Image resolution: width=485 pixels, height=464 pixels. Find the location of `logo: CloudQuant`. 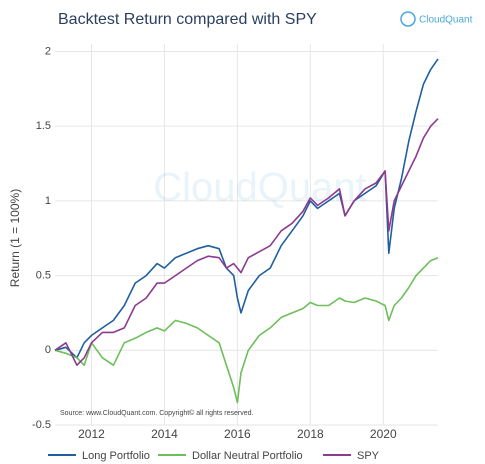

logo: CloudQuant is located at coordinates (446, 20).